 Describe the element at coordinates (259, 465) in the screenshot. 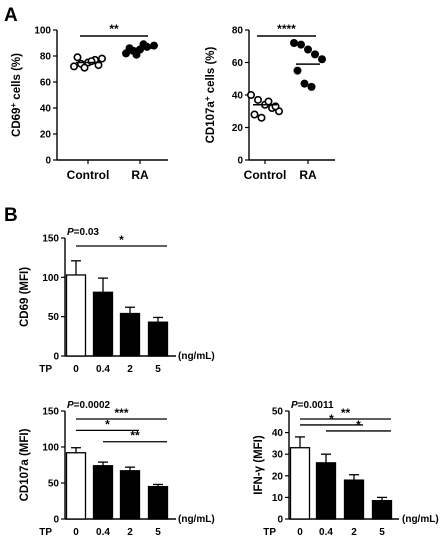

I see `y-axis-title: IFN-γ (MFI)` at that location.